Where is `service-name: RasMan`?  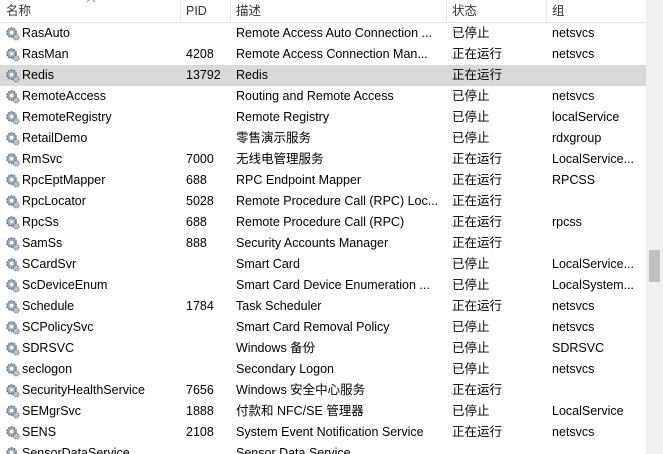
service-name: RasMan is located at coordinates (45, 54).